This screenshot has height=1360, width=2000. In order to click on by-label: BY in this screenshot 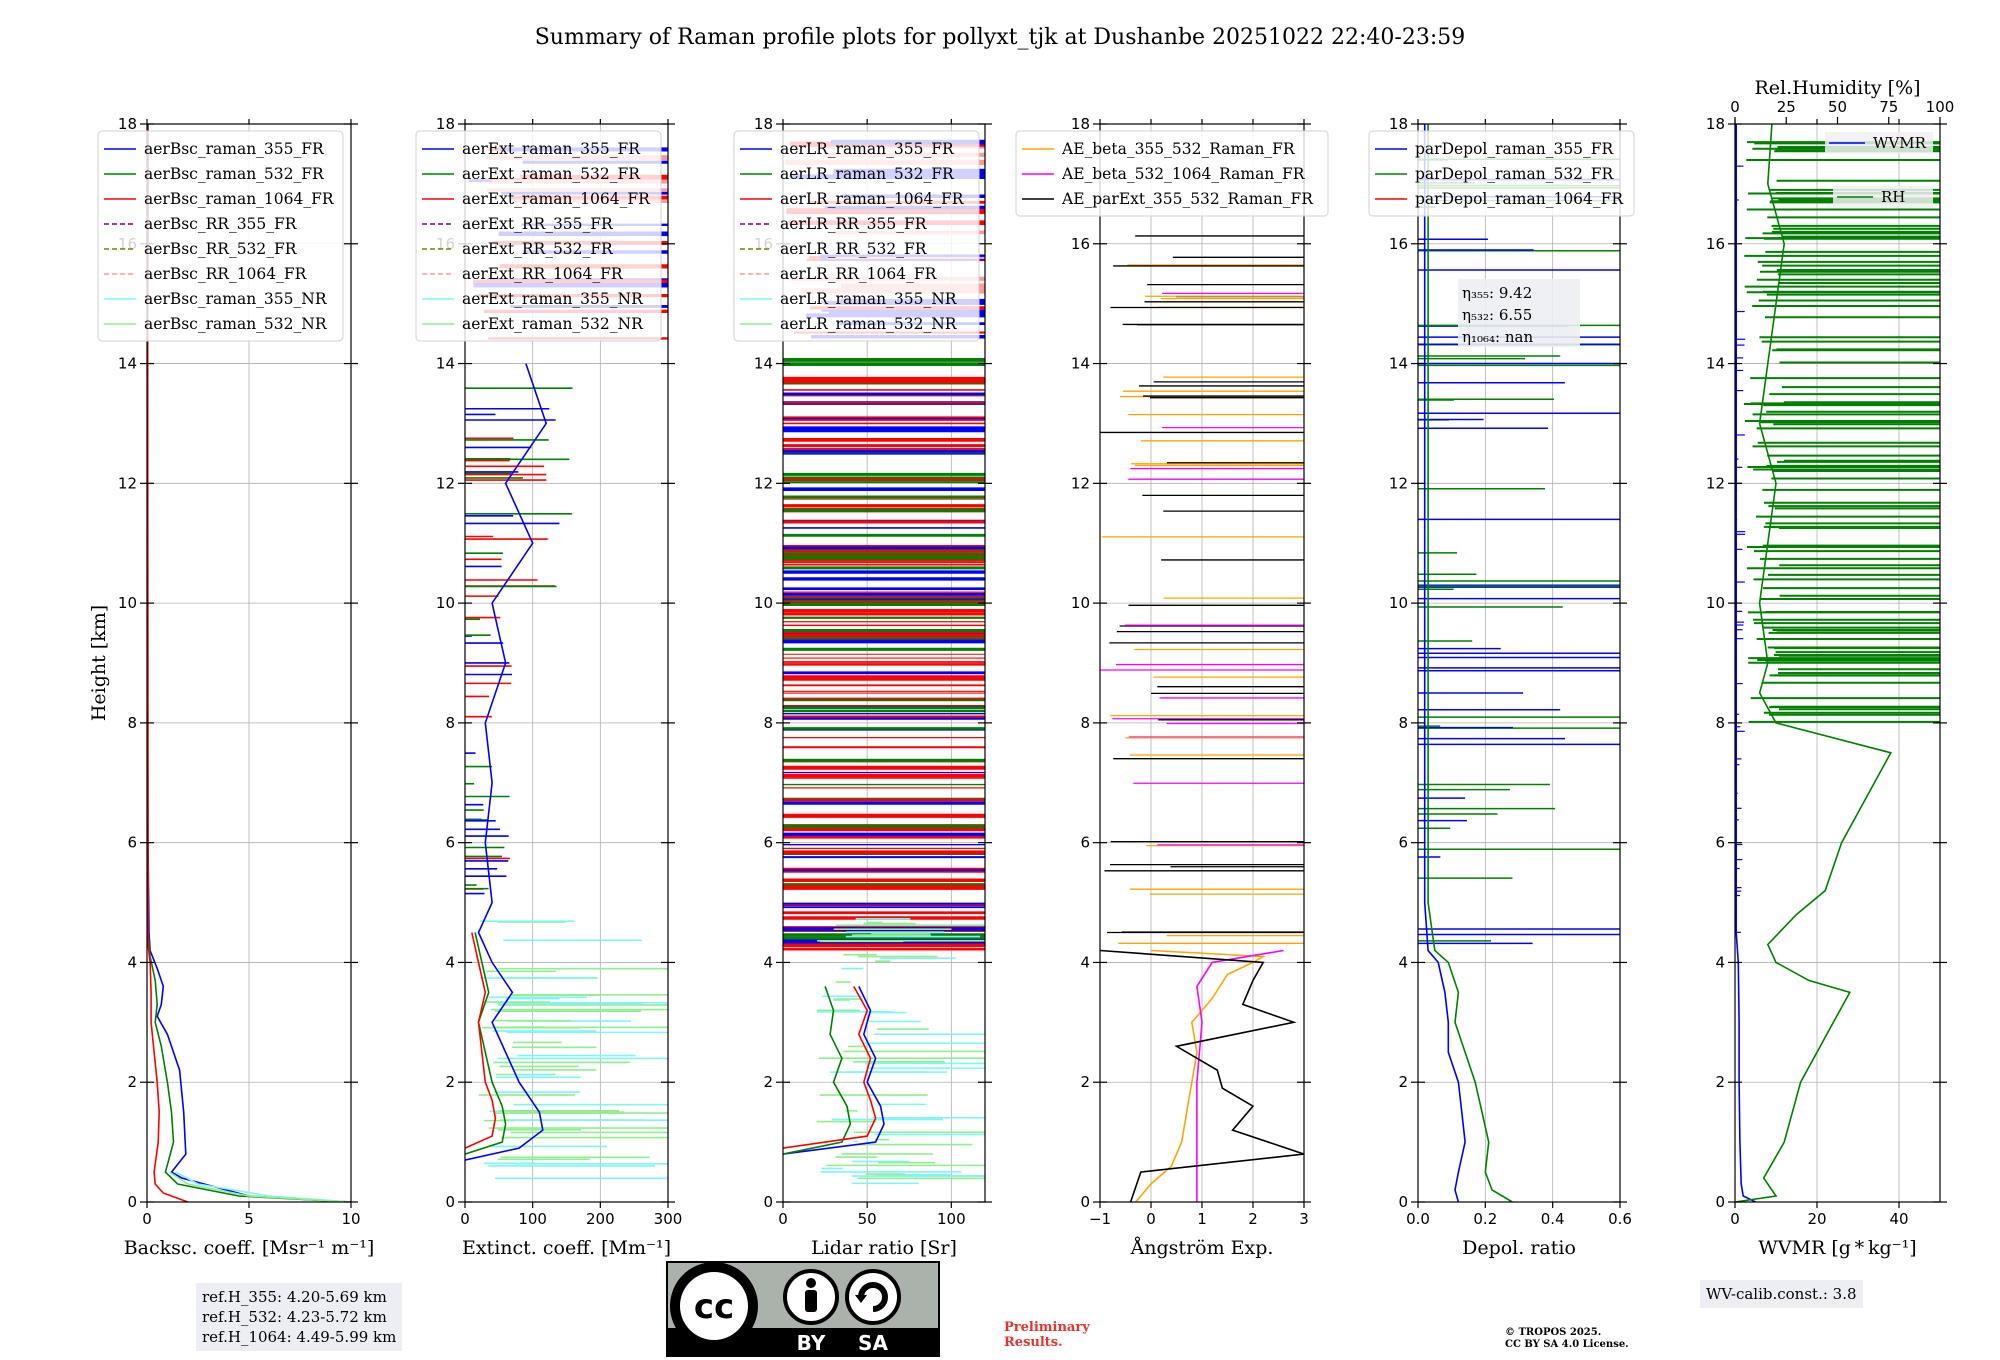, I will do `click(811, 1343)`.